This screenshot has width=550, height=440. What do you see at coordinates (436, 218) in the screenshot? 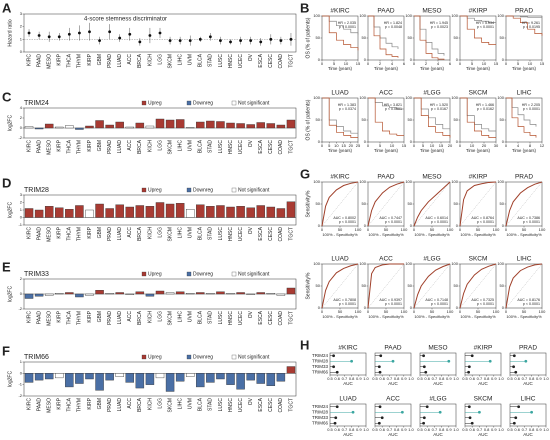
I see `auc-label: AUC = 0.6014` at bounding box center [436, 218].